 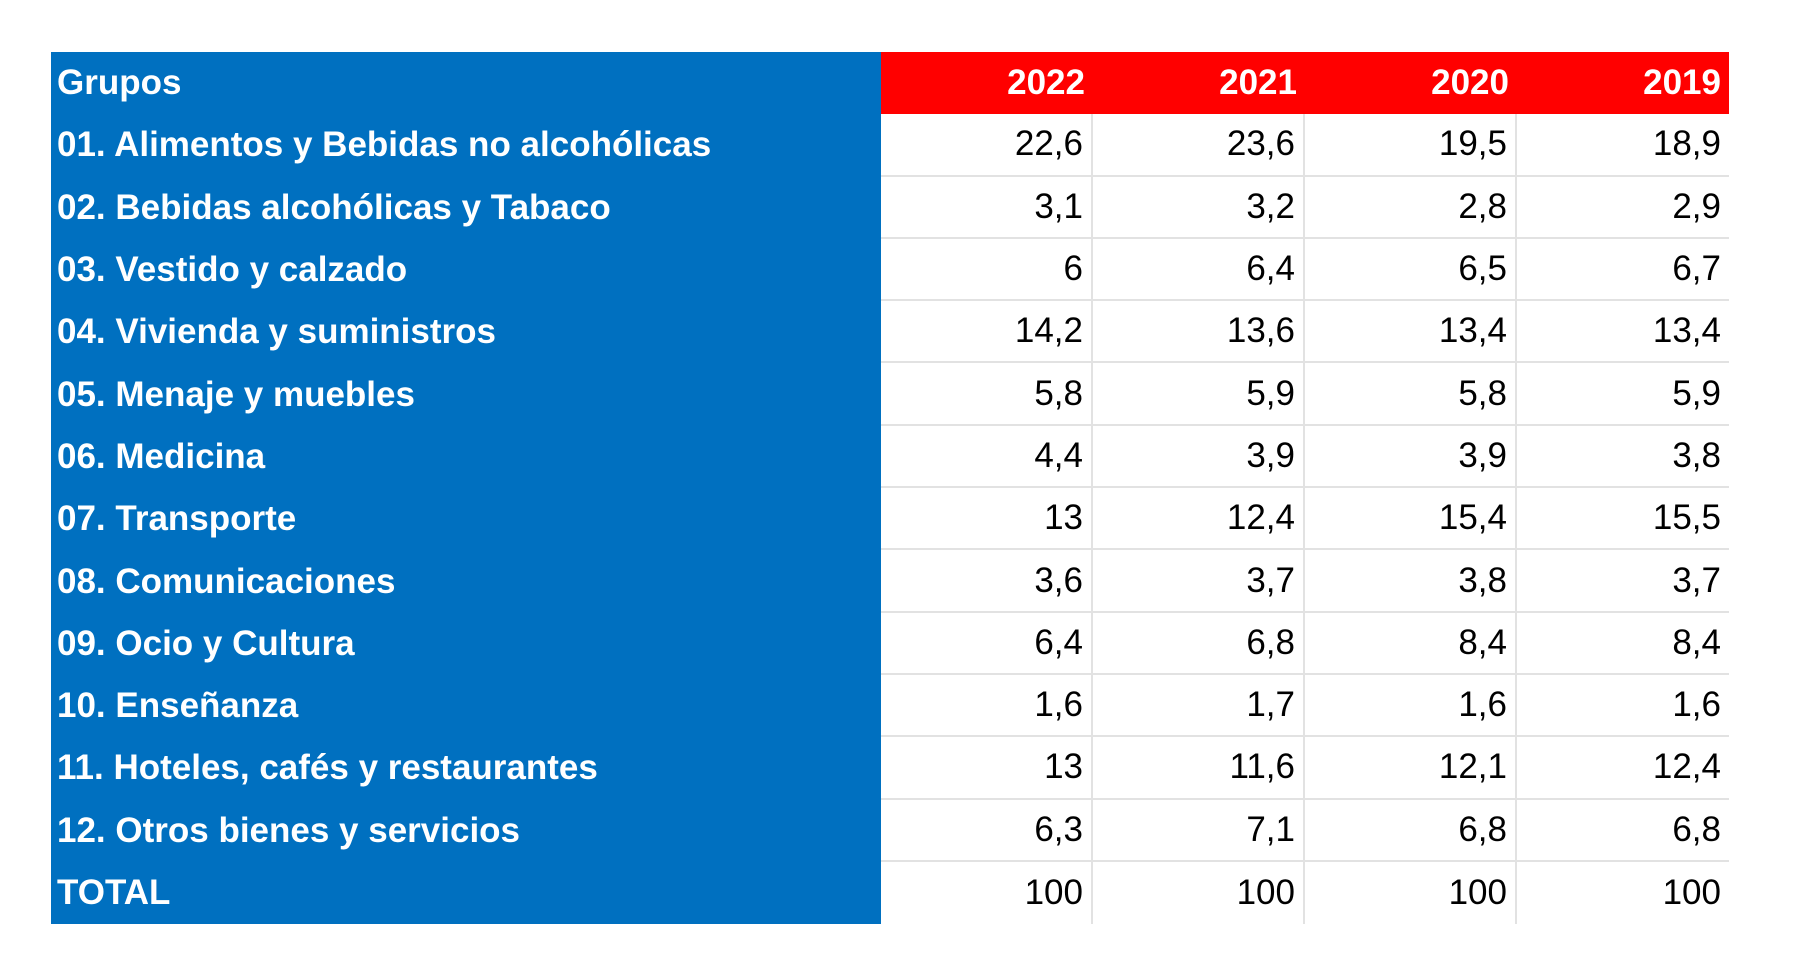 What do you see at coordinates (1199, 207) in the screenshot?
I see `value-cell: 3,2` at bounding box center [1199, 207].